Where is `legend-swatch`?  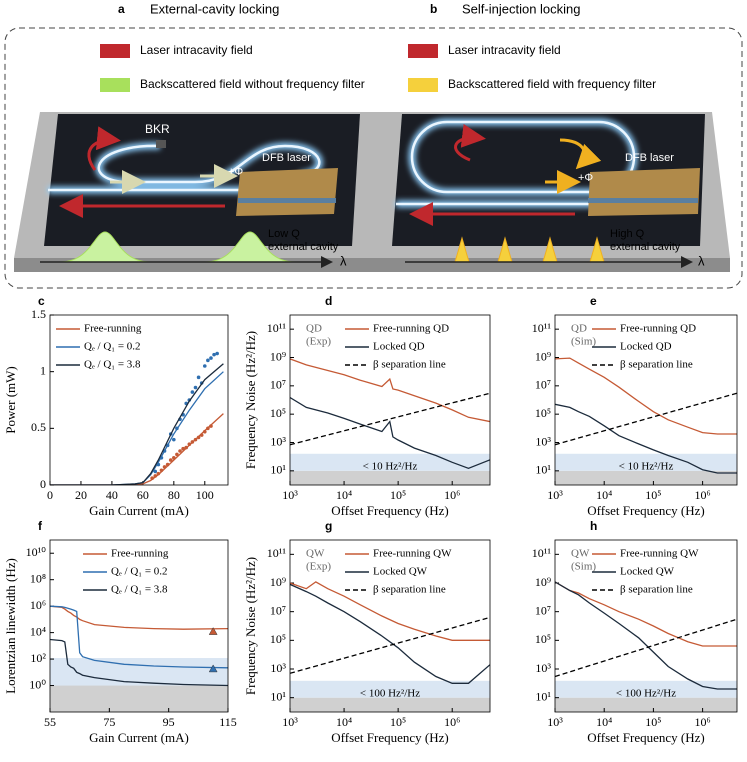
legend-swatch is located at coordinates (115, 51).